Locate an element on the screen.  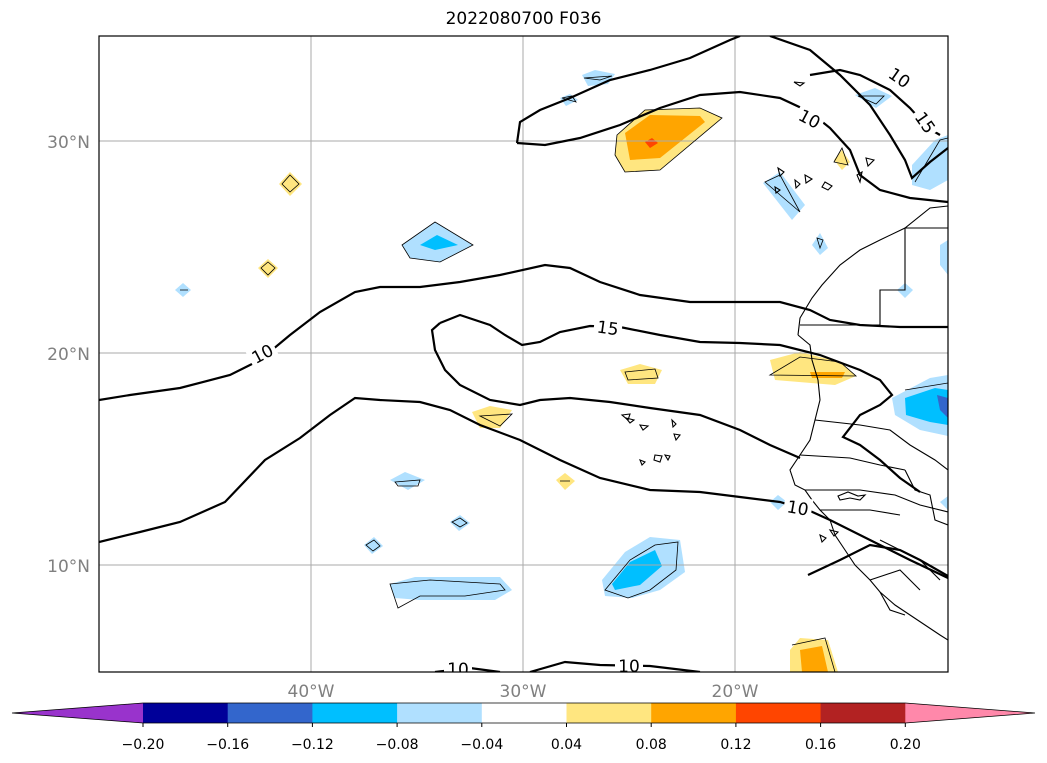
lon-label: 40°W is located at coordinates (311, 692).